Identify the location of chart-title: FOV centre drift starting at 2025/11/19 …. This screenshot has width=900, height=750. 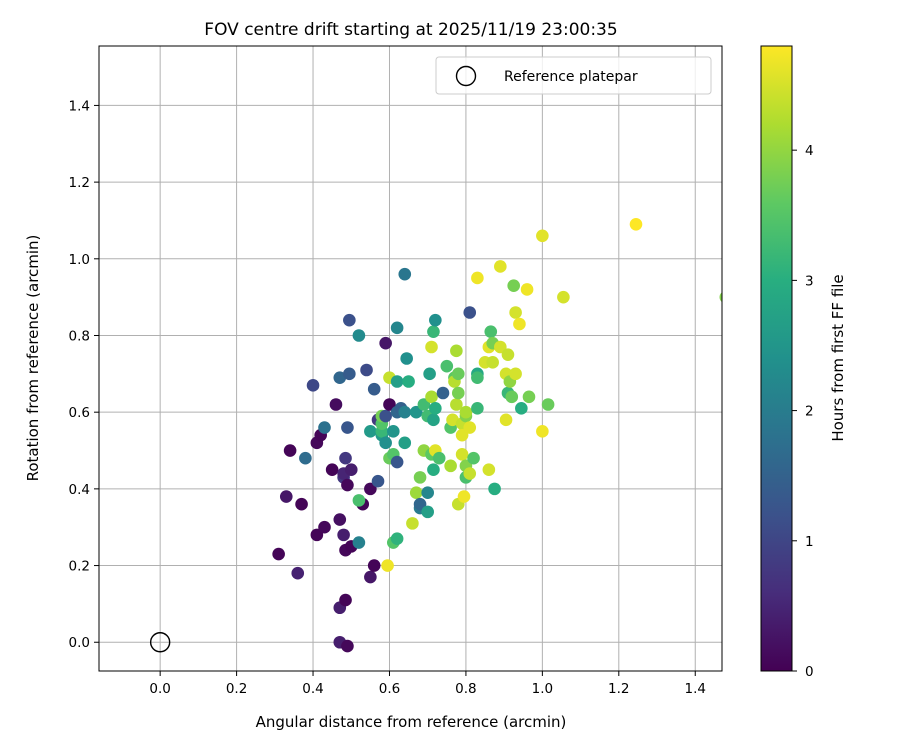
(410, 30).